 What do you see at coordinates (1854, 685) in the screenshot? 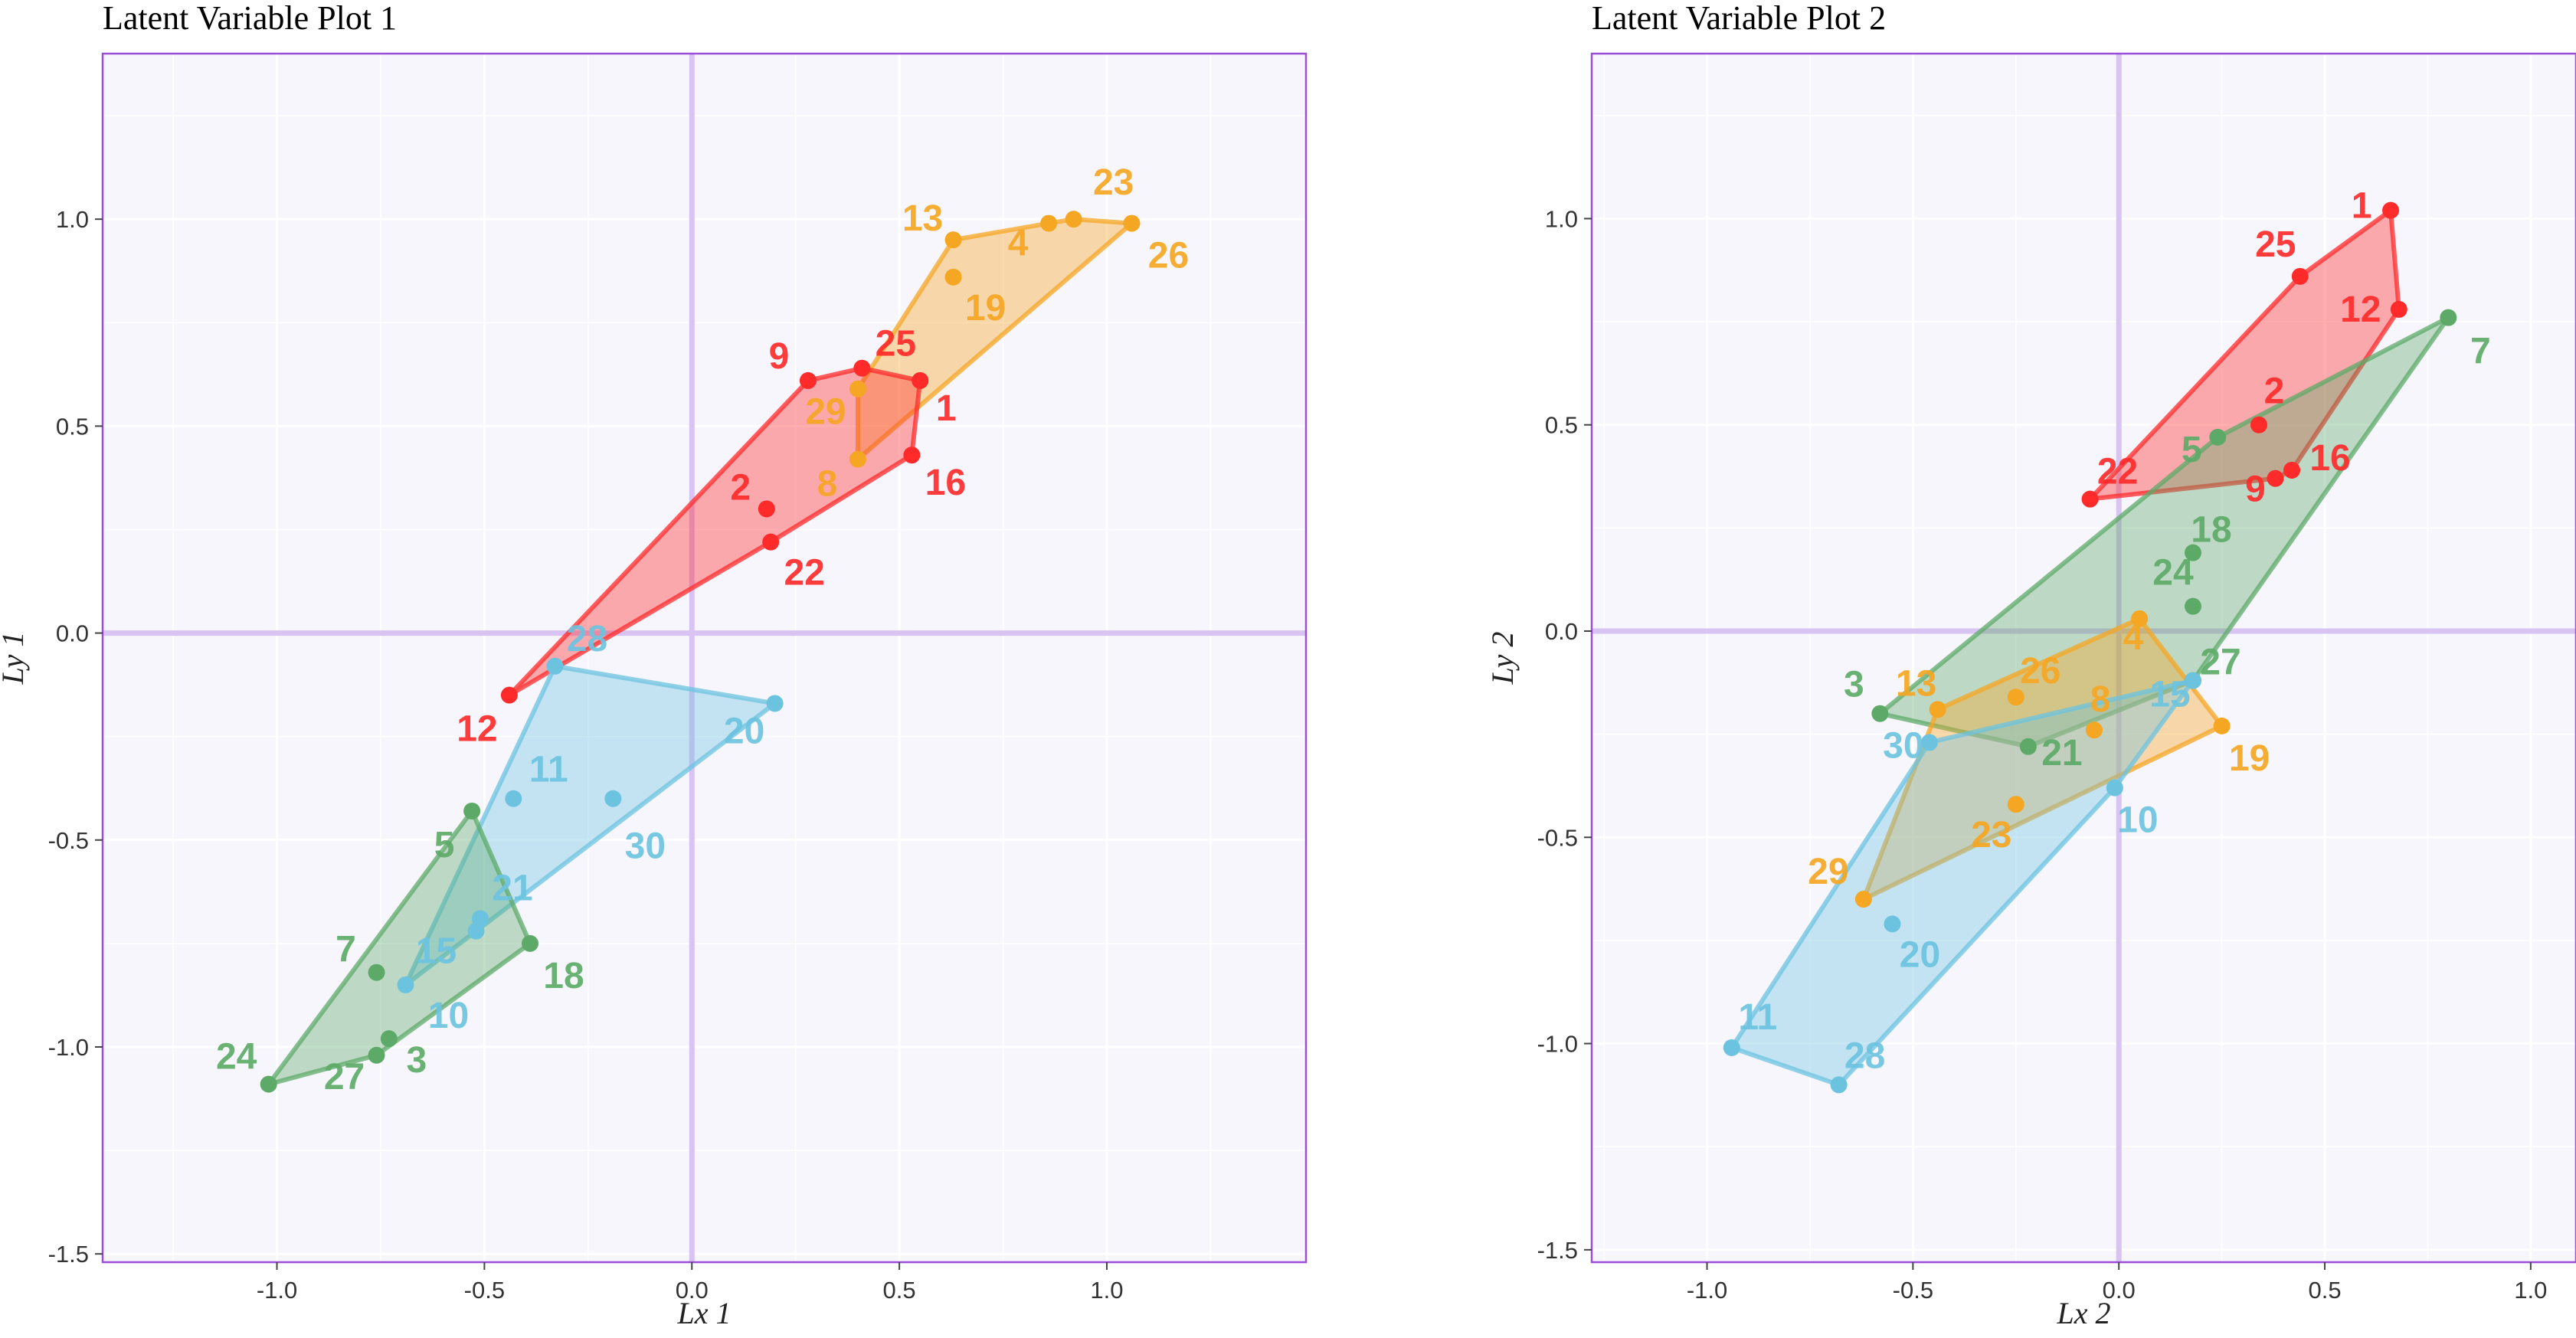
I see `point-label: 3` at bounding box center [1854, 685].